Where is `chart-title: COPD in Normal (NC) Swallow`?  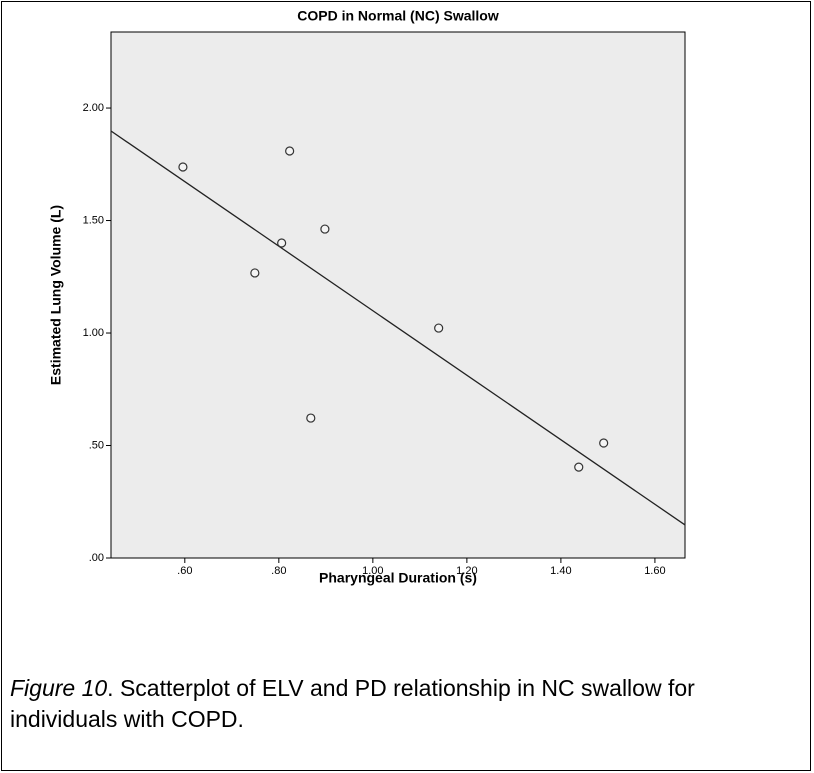 chart-title: COPD in Normal (NC) Swallow is located at coordinates (398, 16).